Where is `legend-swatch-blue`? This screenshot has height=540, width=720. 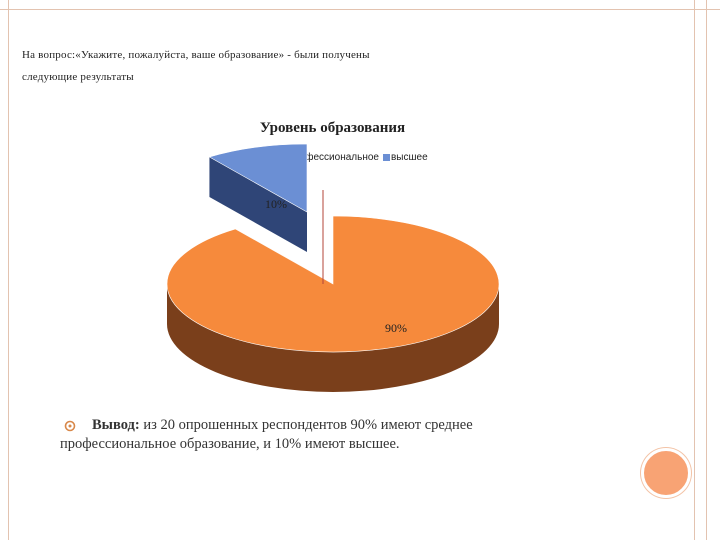
legend-swatch-blue is located at coordinates (386, 157).